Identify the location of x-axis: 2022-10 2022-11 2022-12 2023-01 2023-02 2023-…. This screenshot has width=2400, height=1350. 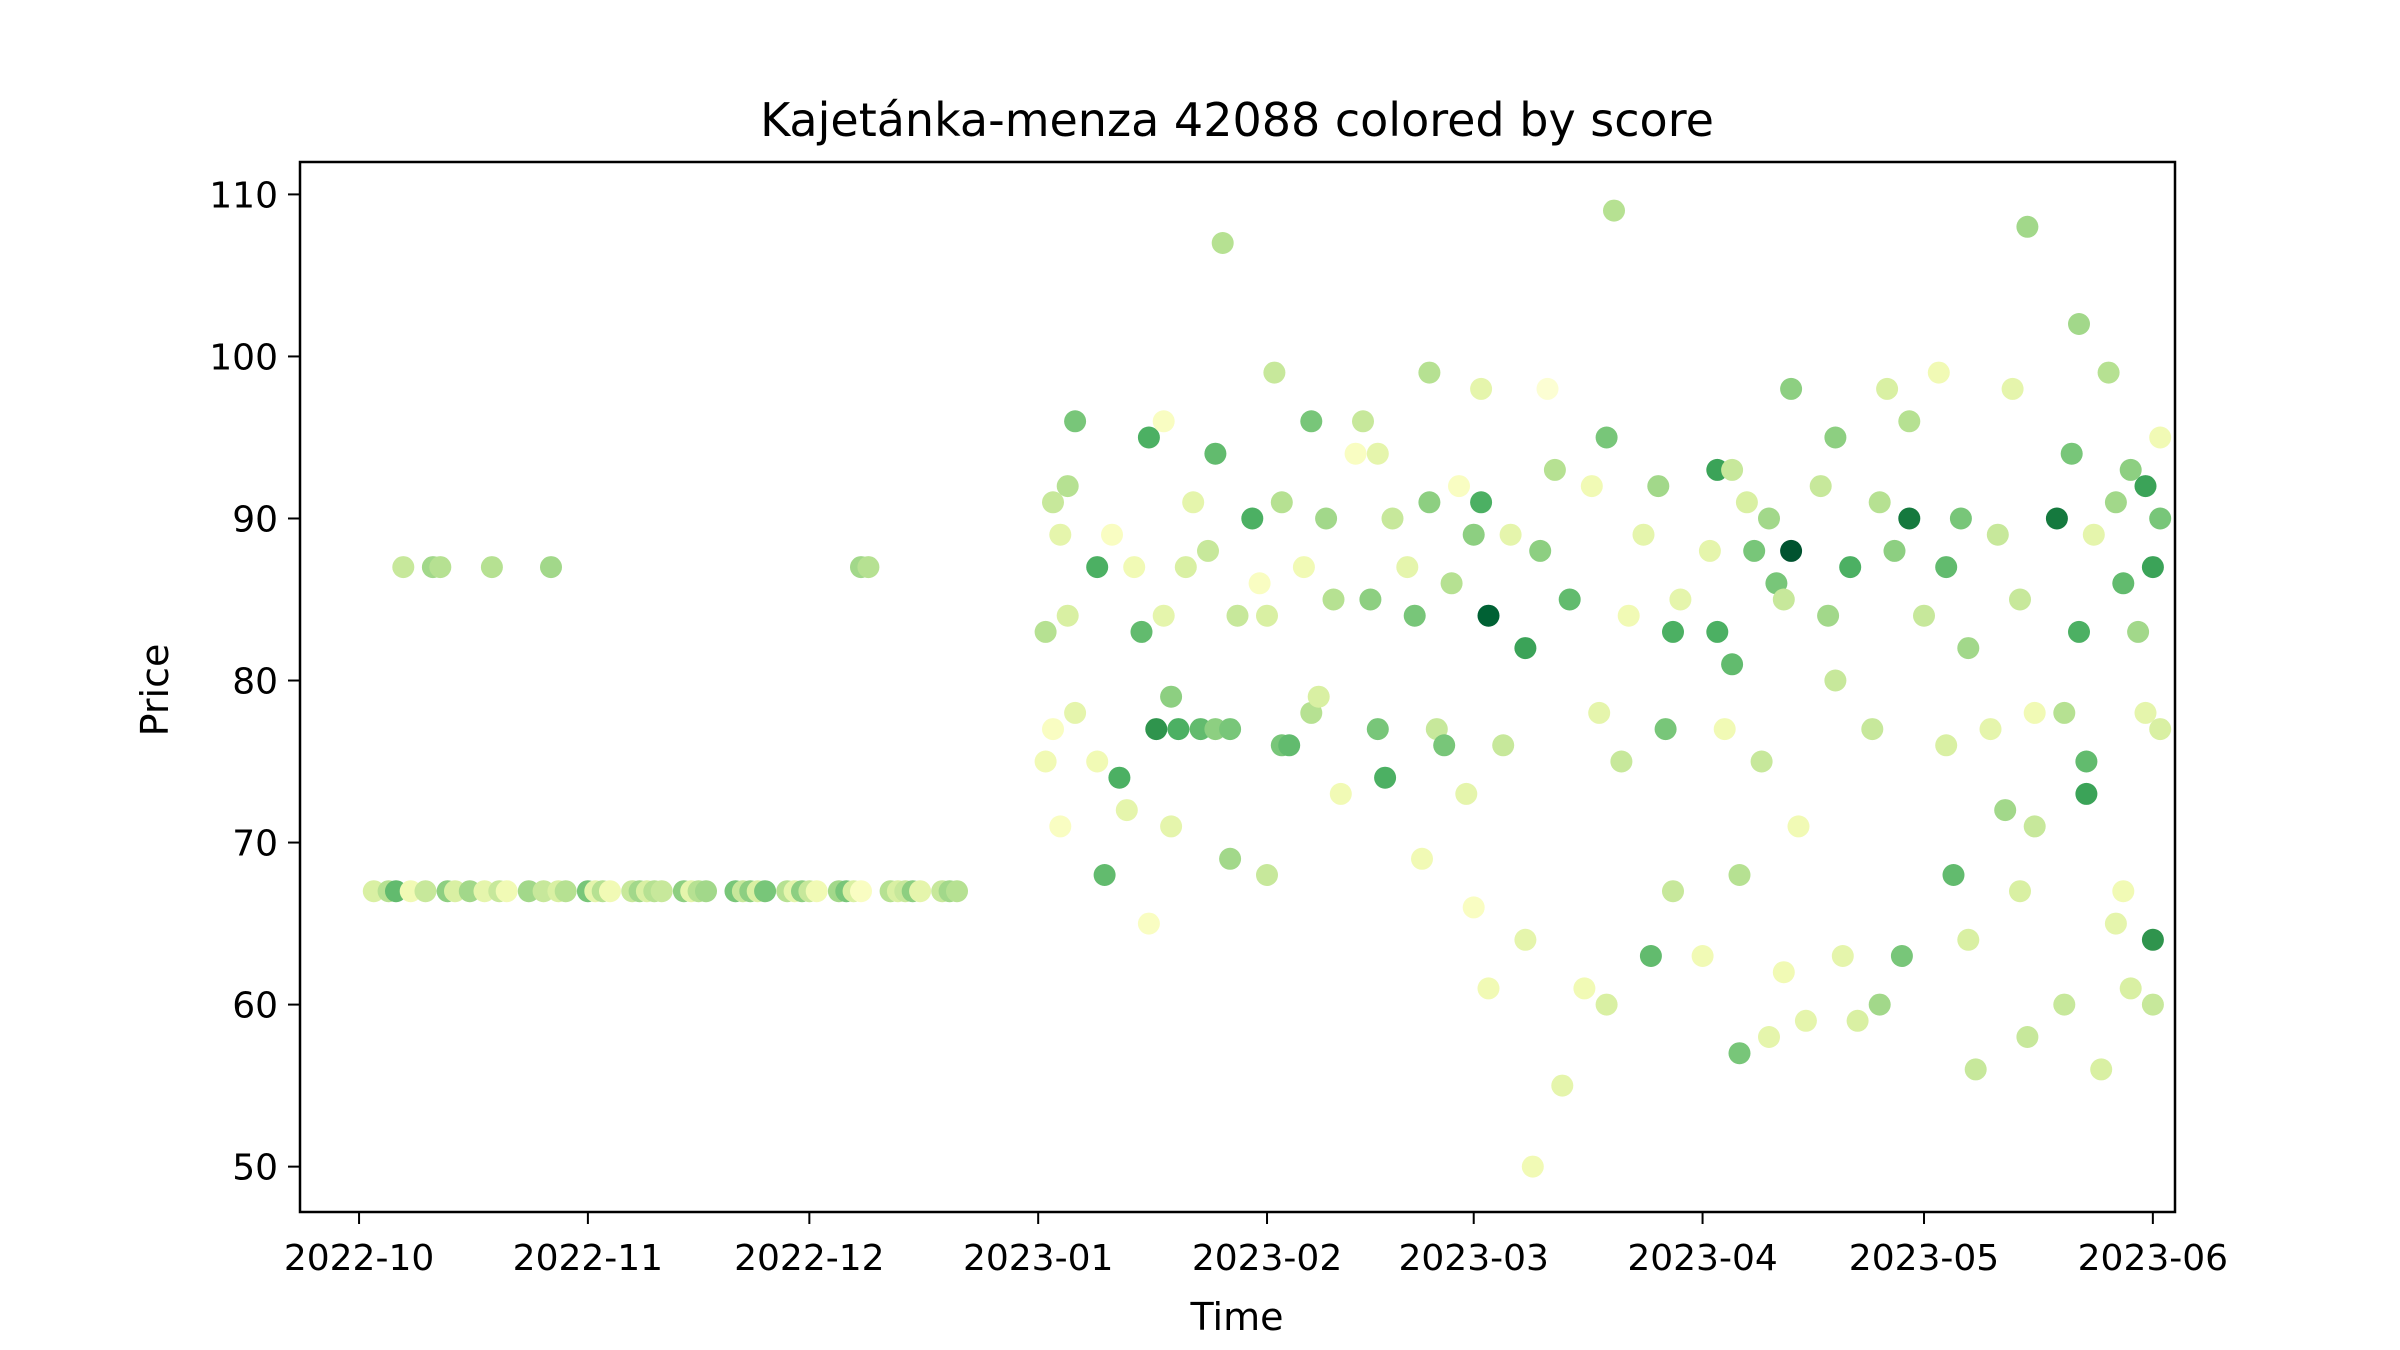
(1256, 1245).